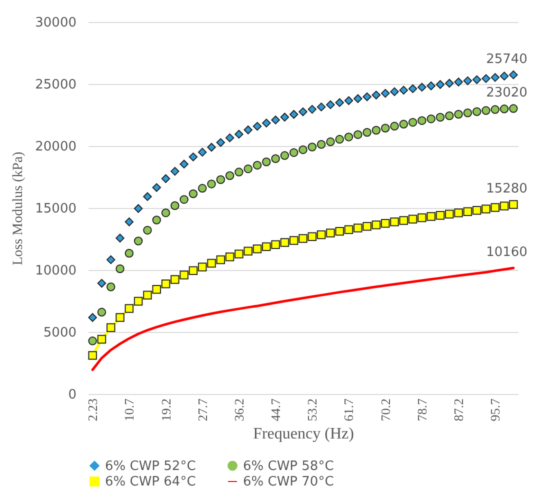 This screenshot has height=495, width=539. What do you see at coordinates (55, 85) in the screenshot?
I see `y-tick-label: 25000` at bounding box center [55, 85].